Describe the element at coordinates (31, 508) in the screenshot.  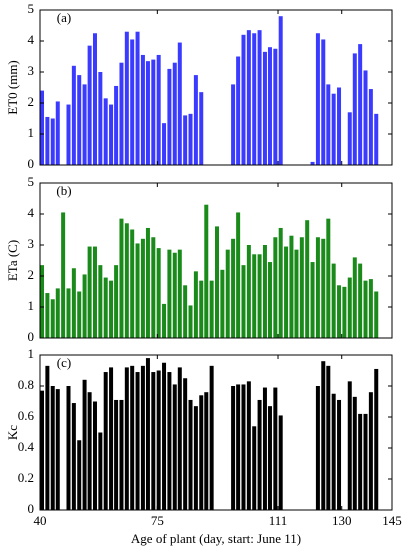
I see `y-tick-label: 0` at that location.